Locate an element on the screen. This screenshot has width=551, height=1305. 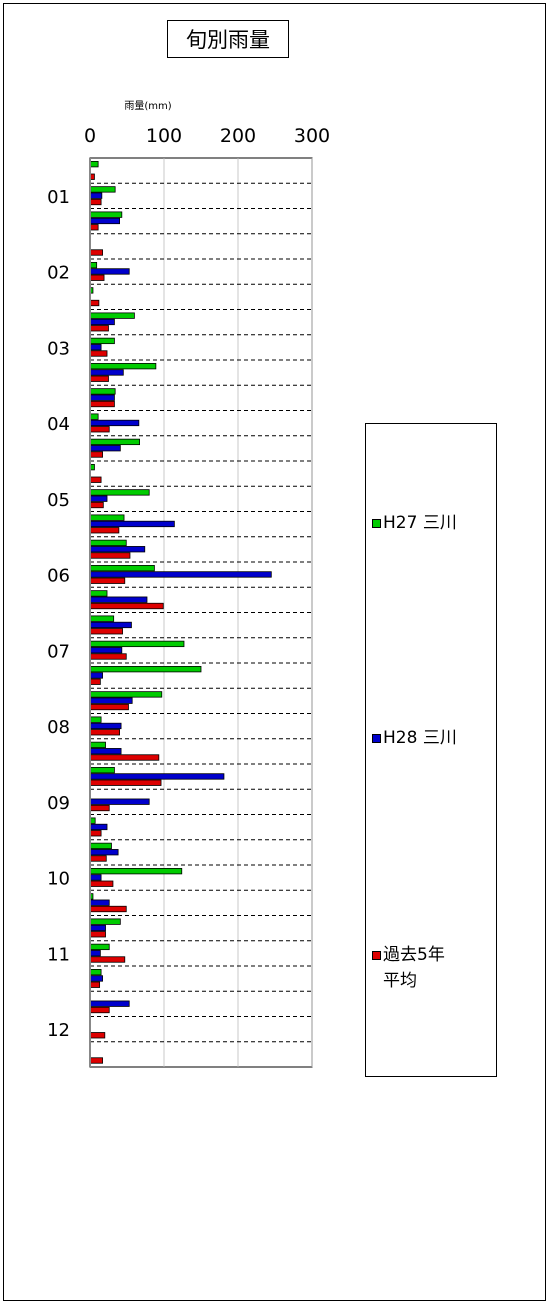
x-tick-label: 0 is located at coordinates (90, 136).